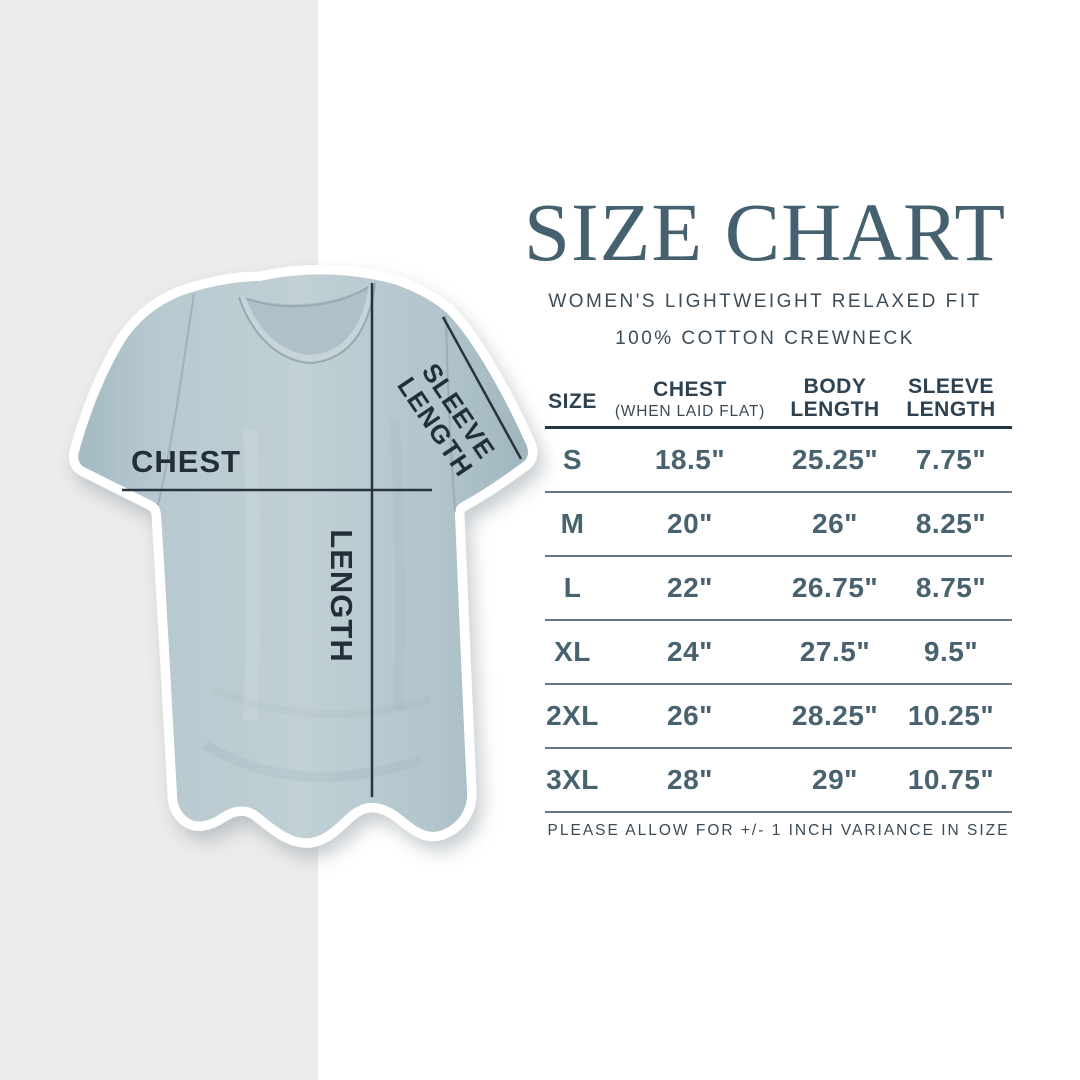 The height and width of the screenshot is (1080, 1080). What do you see at coordinates (778, 427) in the screenshot?
I see `header-divider` at bounding box center [778, 427].